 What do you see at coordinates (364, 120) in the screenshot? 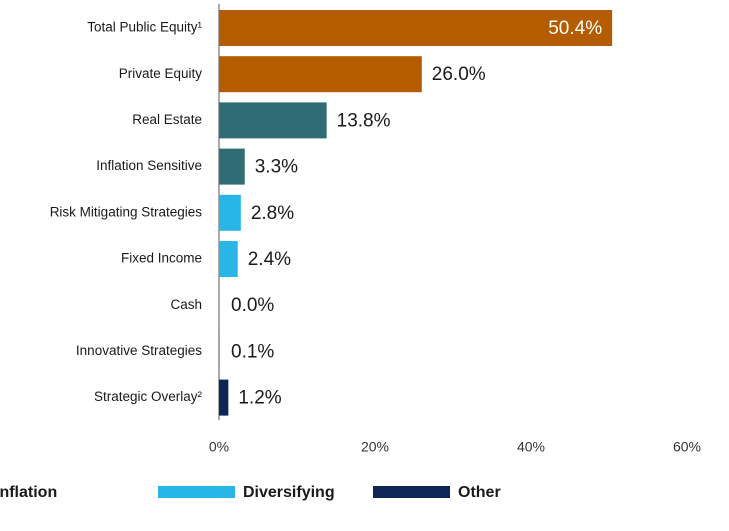
I see `value-label: 13.8%` at bounding box center [364, 120].